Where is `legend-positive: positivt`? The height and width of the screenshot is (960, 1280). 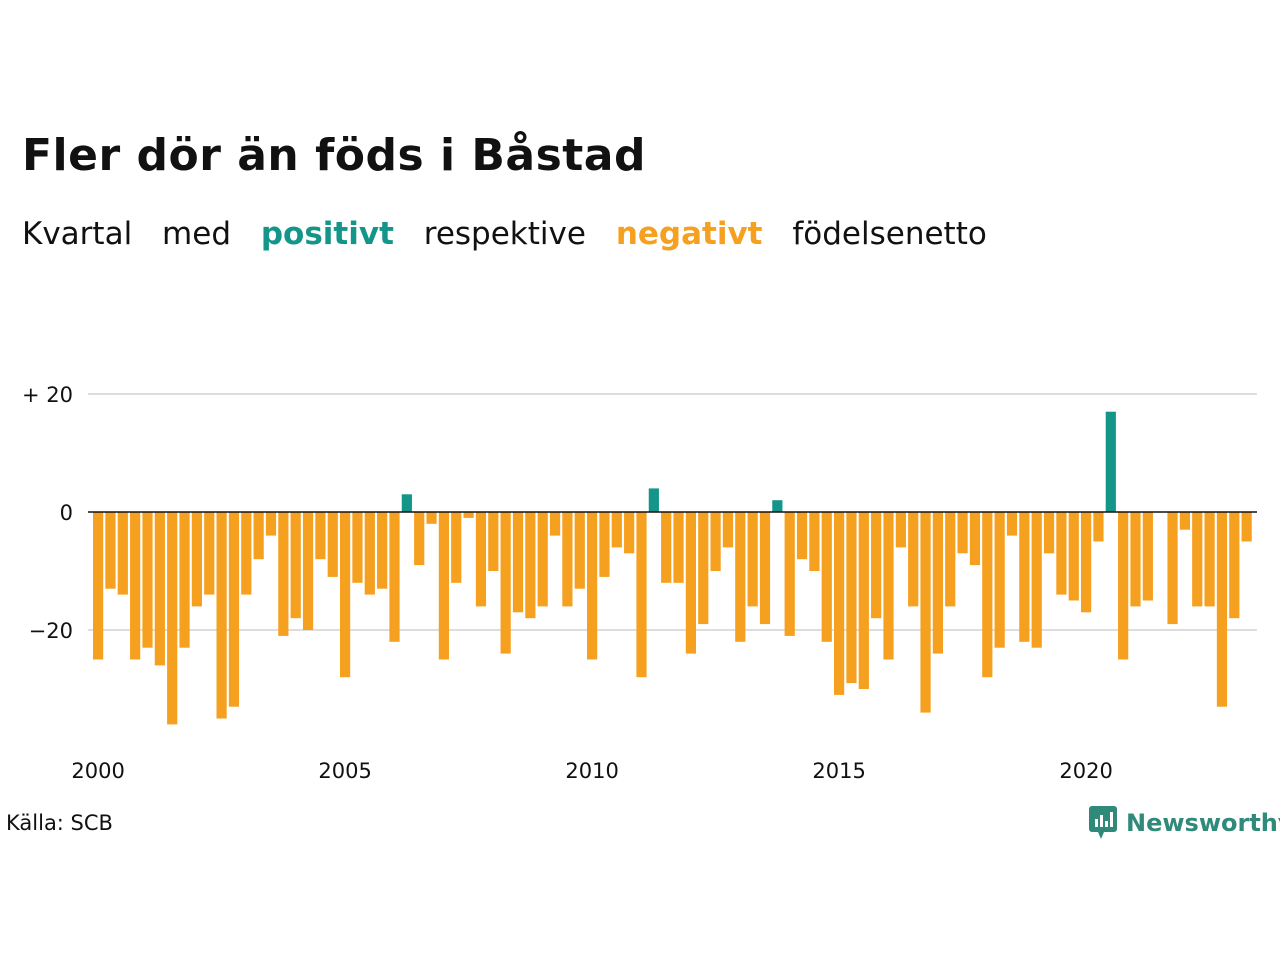
legend-positive: positivt is located at coordinates (327, 234).